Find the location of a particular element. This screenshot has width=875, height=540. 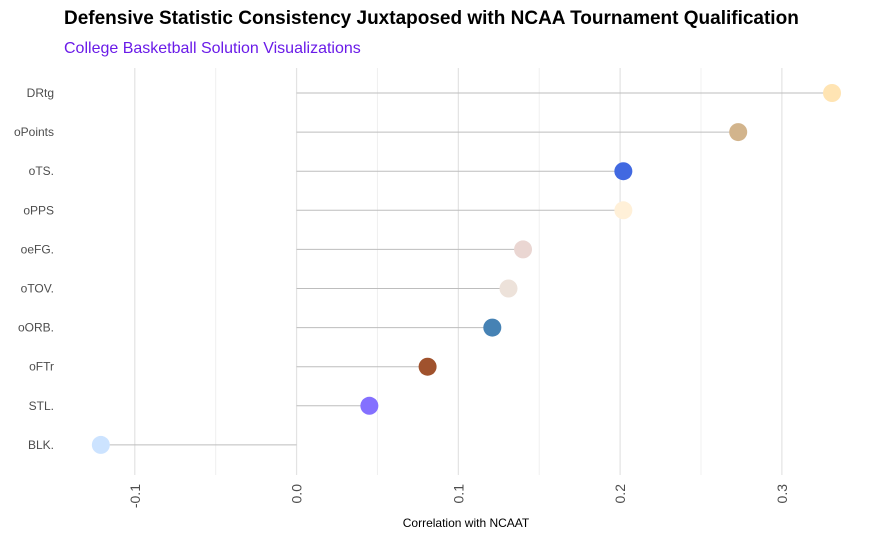

x-tick-label: -0.1 is located at coordinates (135, 496).